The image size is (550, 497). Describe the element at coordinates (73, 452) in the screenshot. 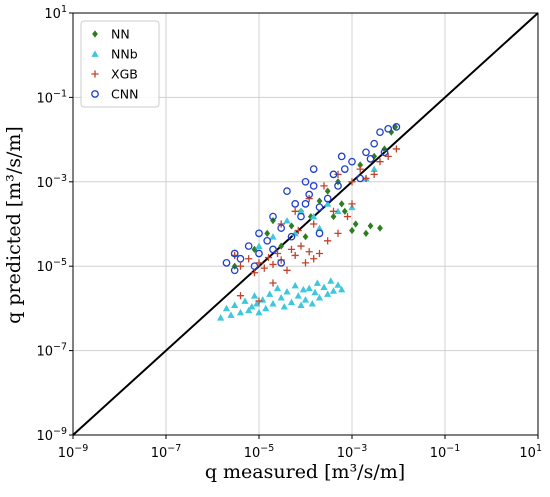

I see `x-tick-label-0: 10⁻⁹` at that location.